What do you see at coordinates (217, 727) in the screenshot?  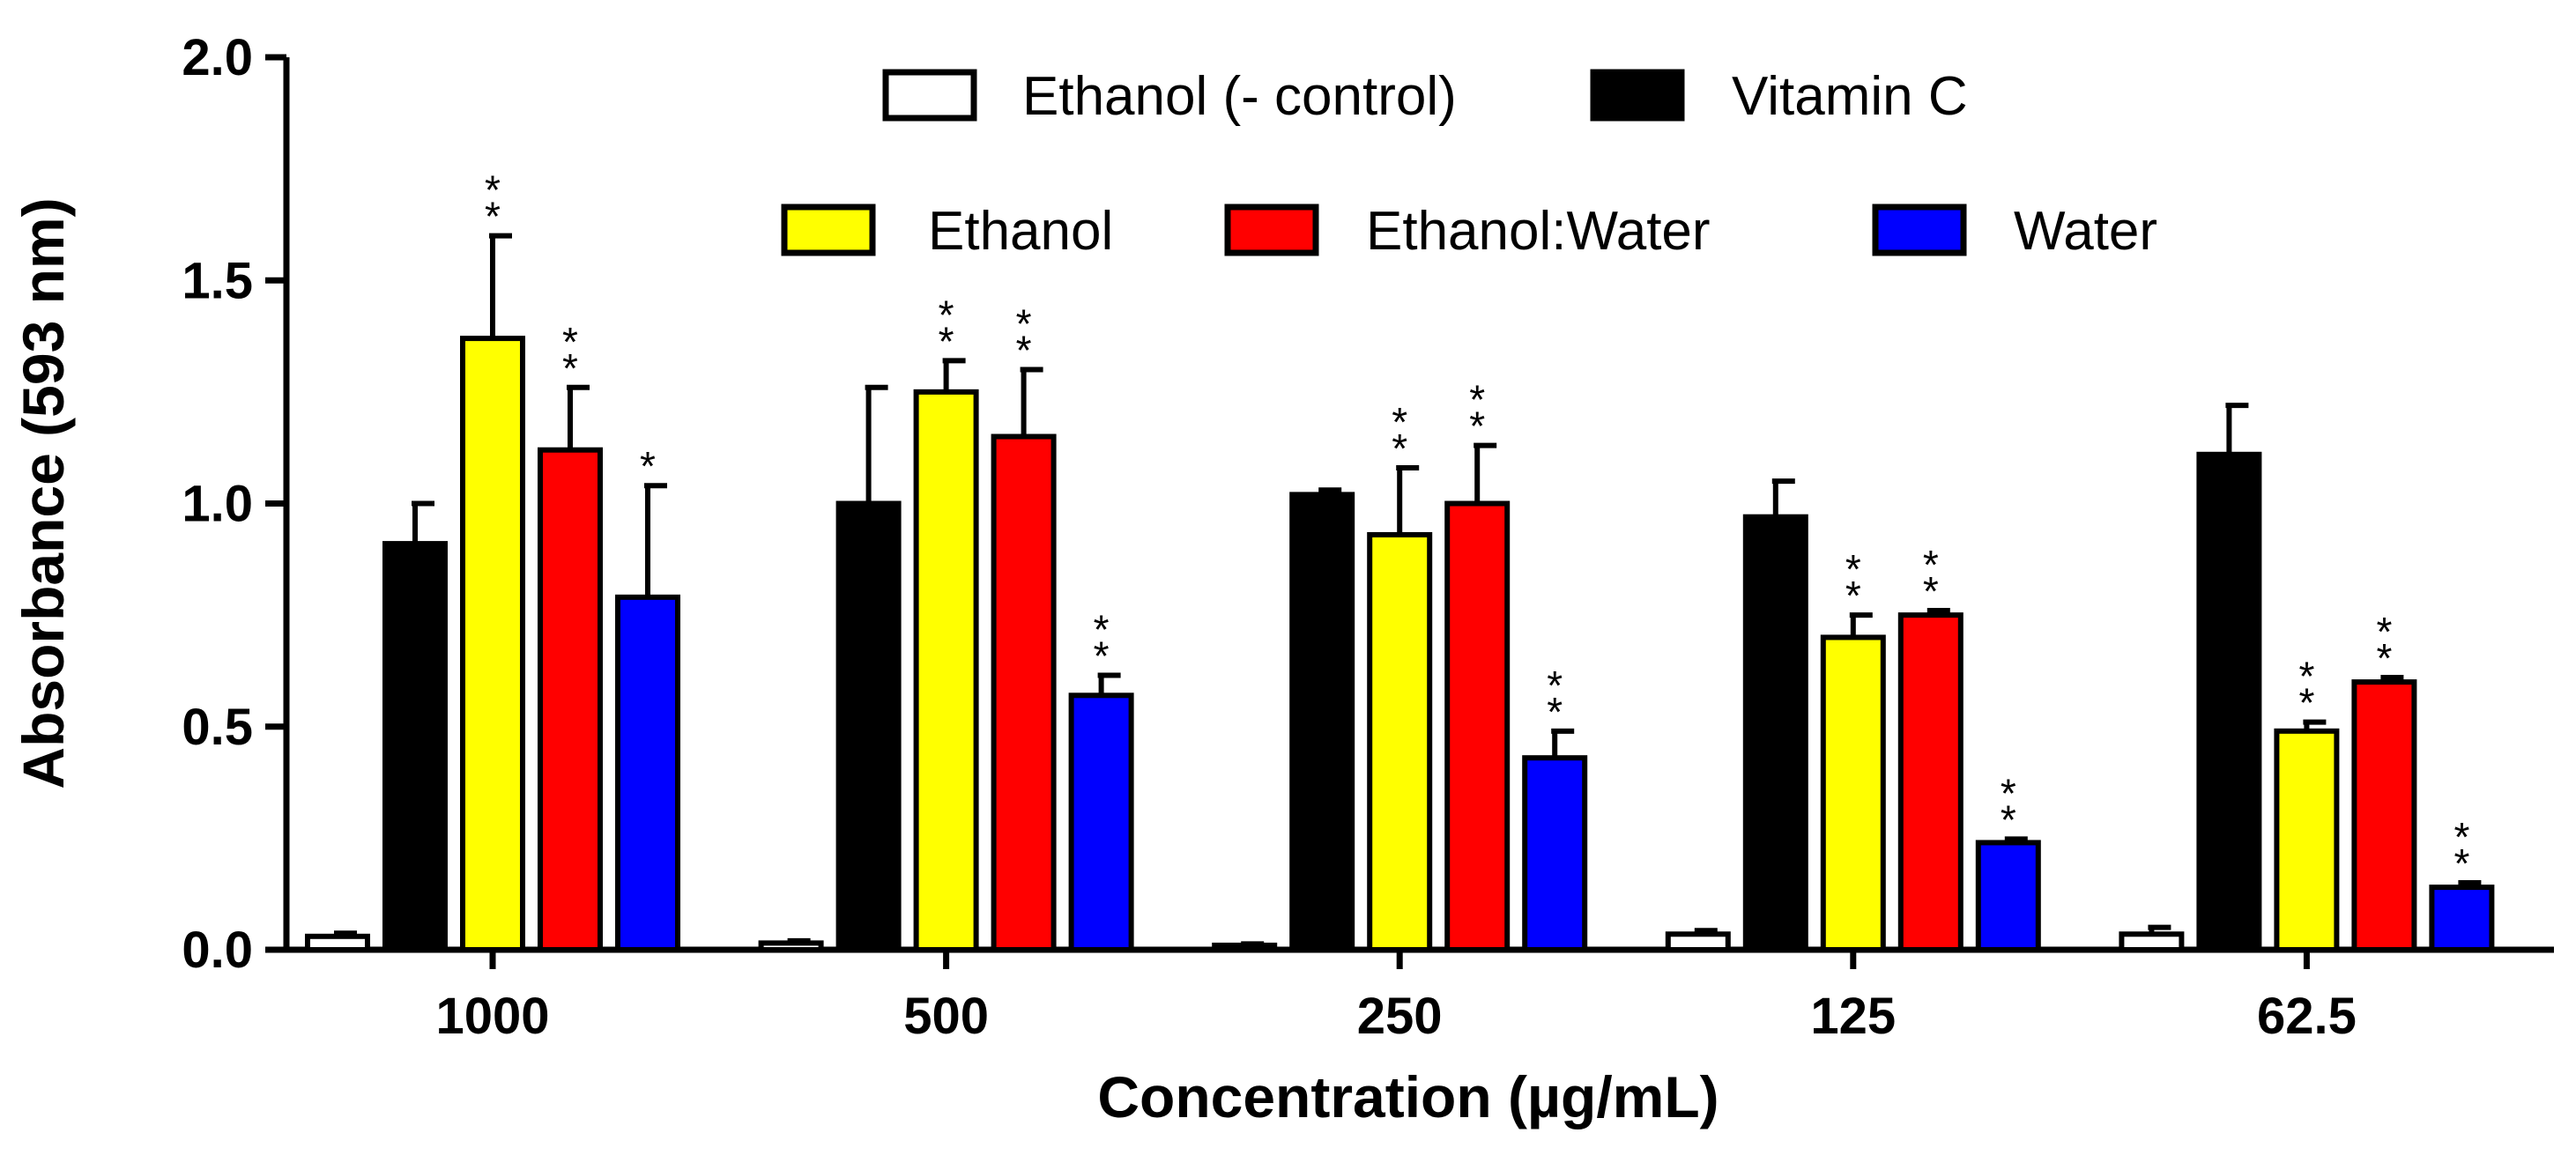 I see `y-tick-label: 0.5` at bounding box center [217, 727].